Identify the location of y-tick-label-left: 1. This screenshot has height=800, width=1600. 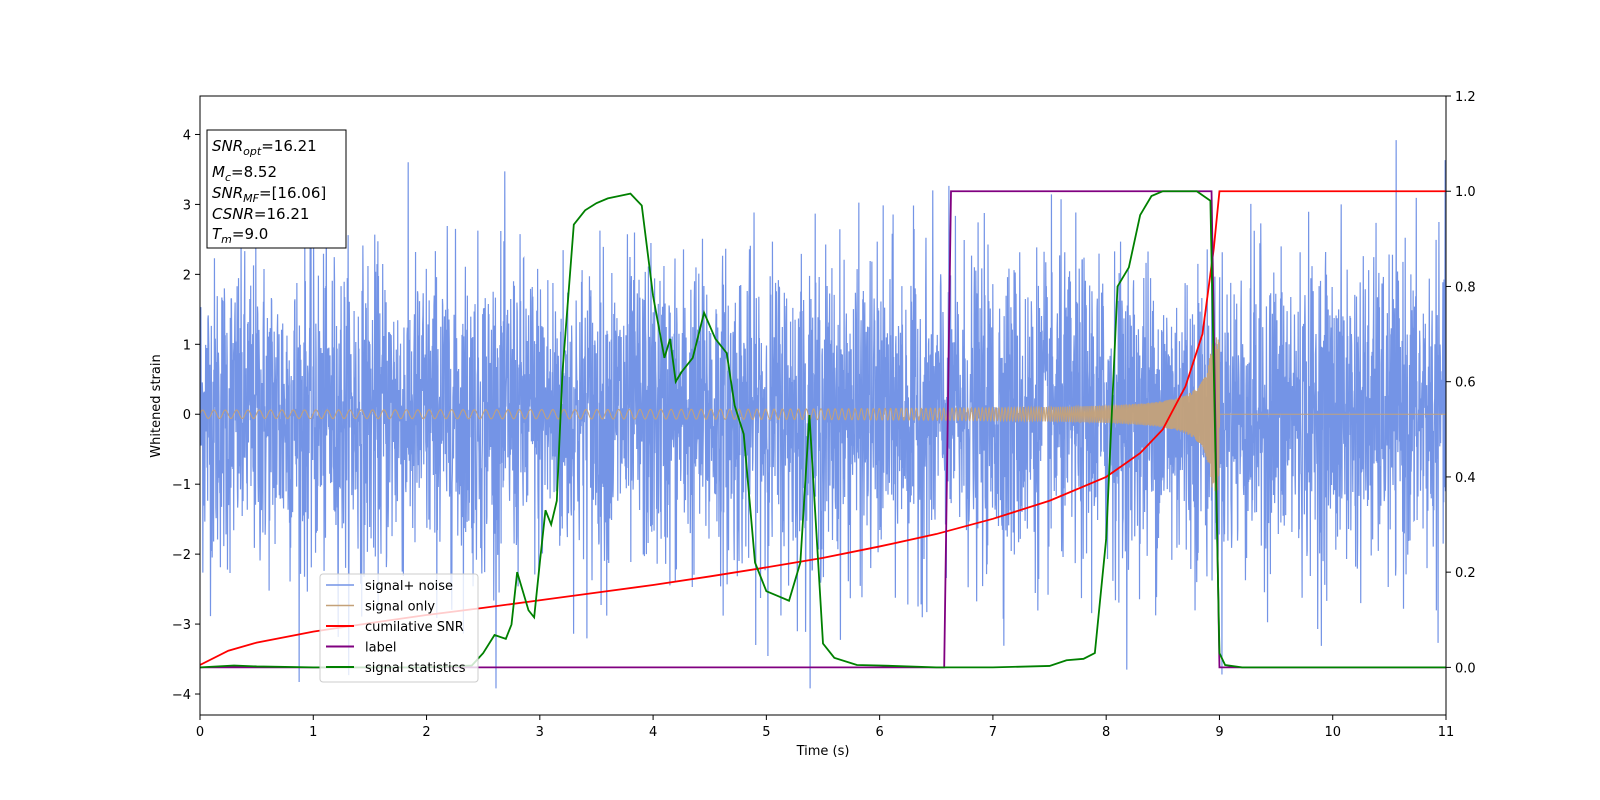
(187, 345).